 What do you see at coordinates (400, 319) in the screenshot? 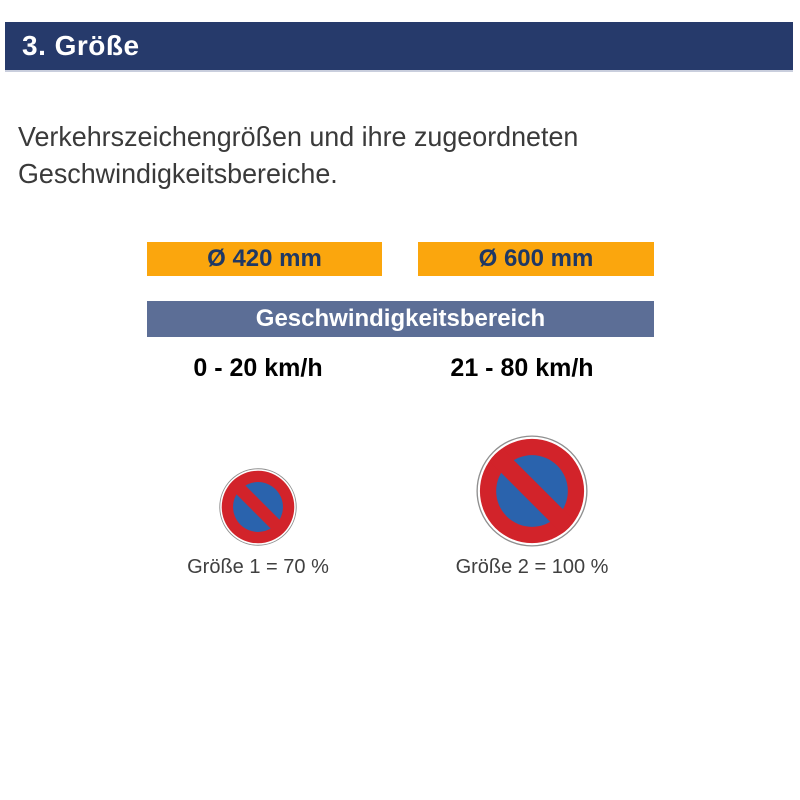
I see `speed-range-header-bar: Geschwindigkeitsbereich` at bounding box center [400, 319].